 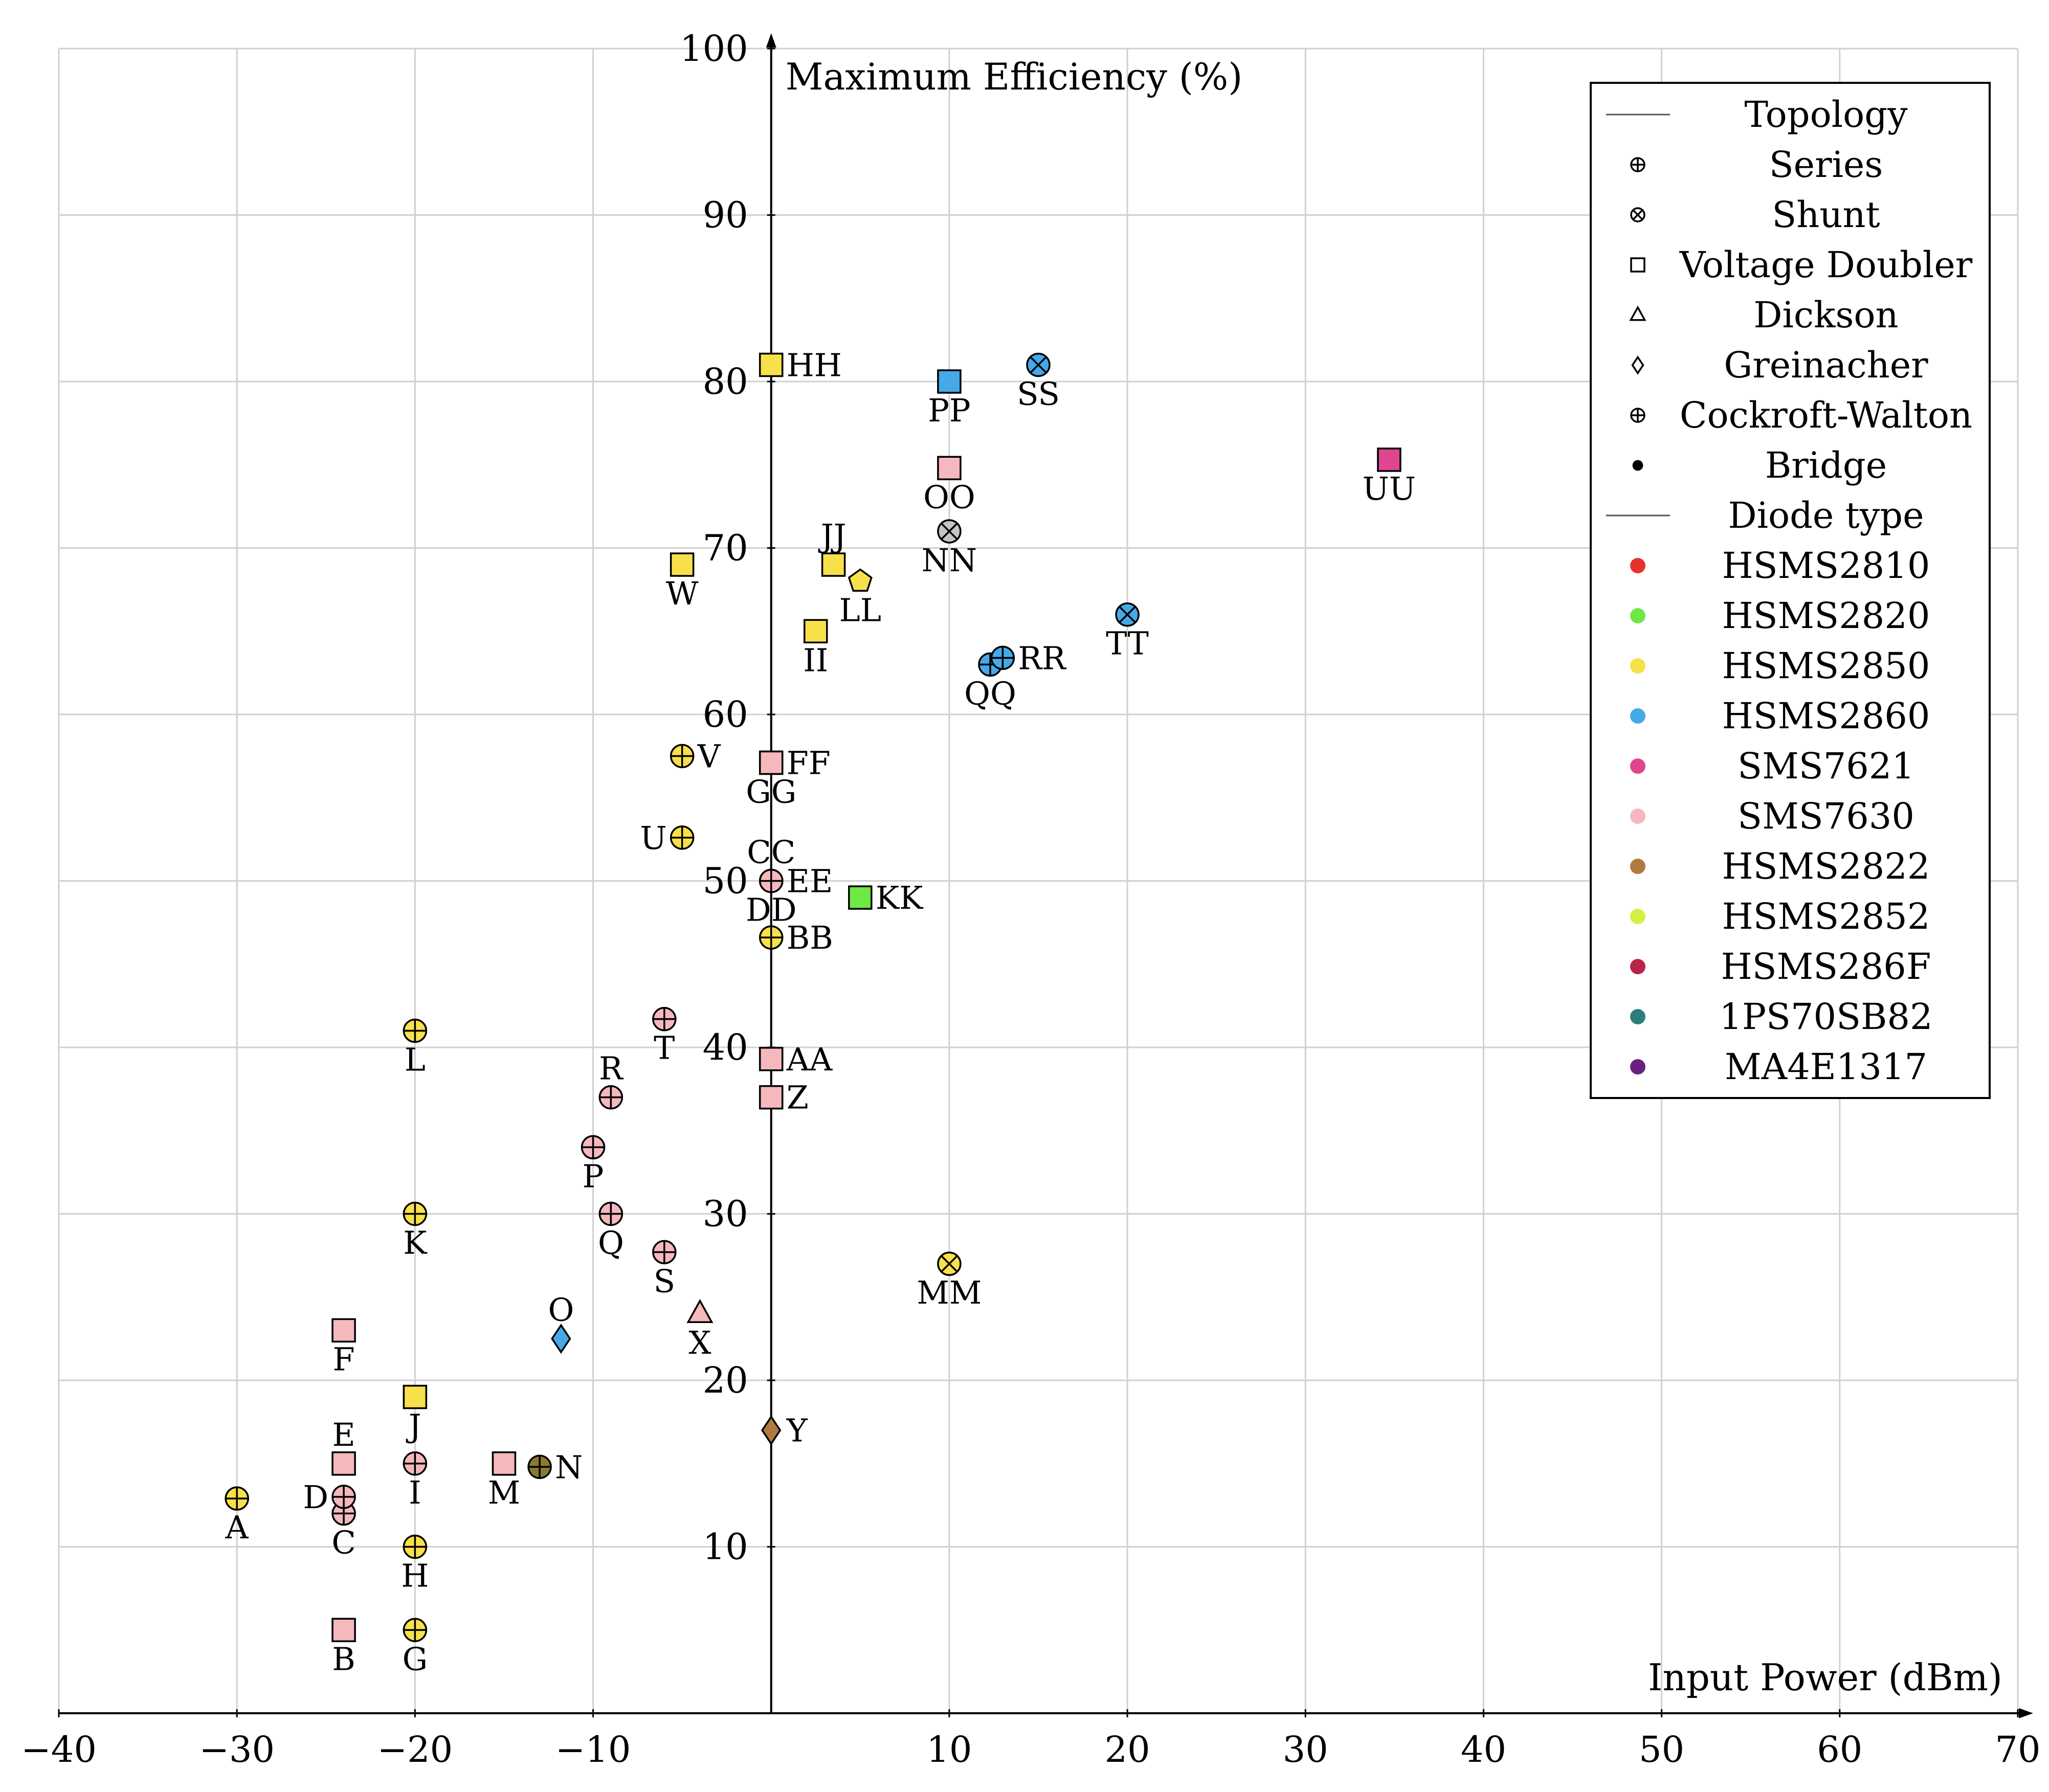 What do you see at coordinates (1043, 658) in the screenshot?
I see `data-point-label: RR` at bounding box center [1043, 658].